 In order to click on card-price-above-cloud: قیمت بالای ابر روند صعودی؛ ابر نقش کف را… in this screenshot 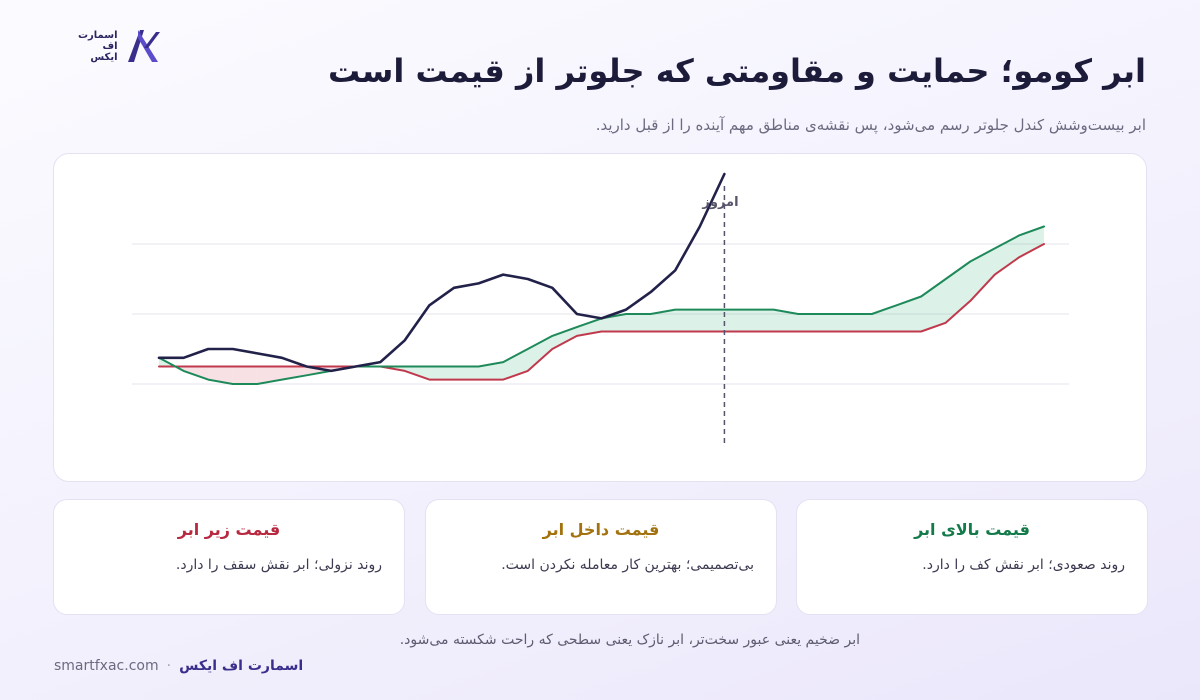, I will do `click(972, 557)`.